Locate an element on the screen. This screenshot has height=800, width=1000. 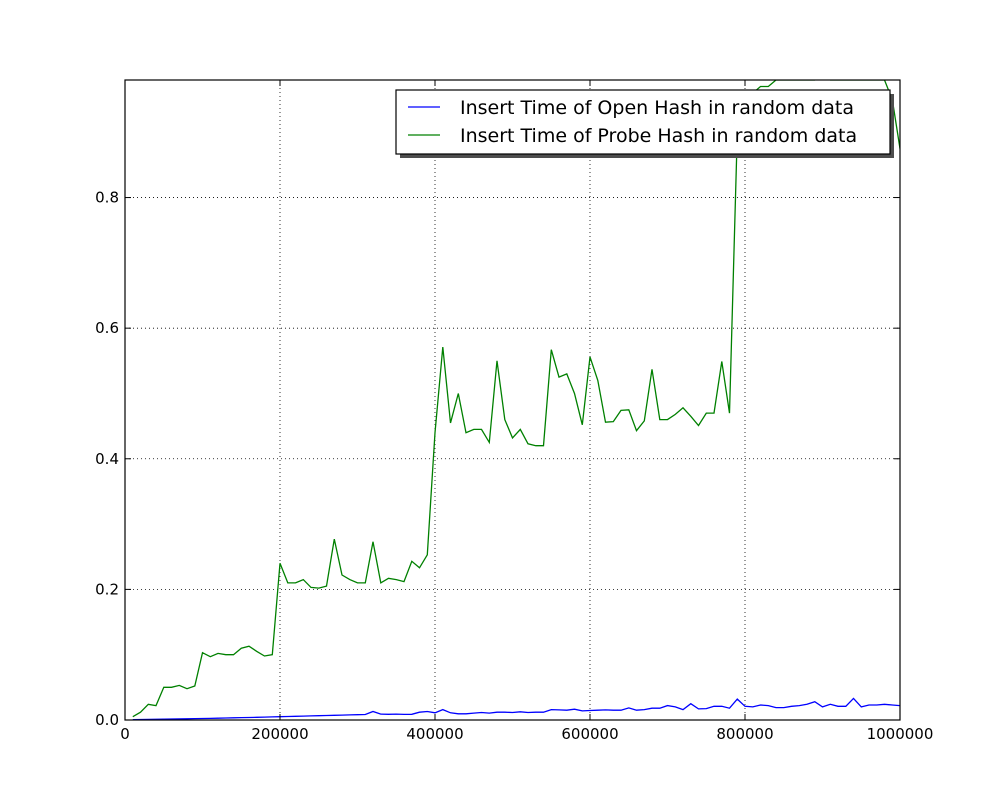
x-tick-label: 400000 is located at coordinates (434, 734).